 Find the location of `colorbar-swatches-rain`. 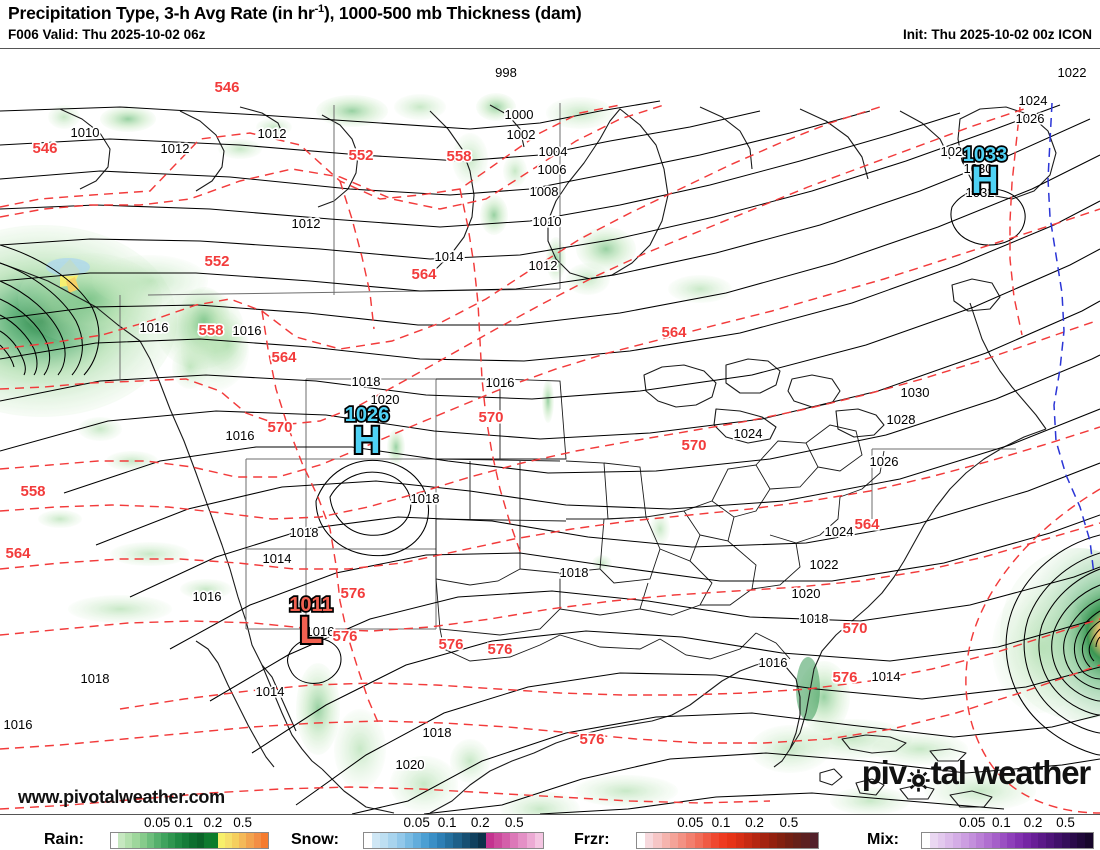

colorbar-swatches-rain is located at coordinates (189, 840).